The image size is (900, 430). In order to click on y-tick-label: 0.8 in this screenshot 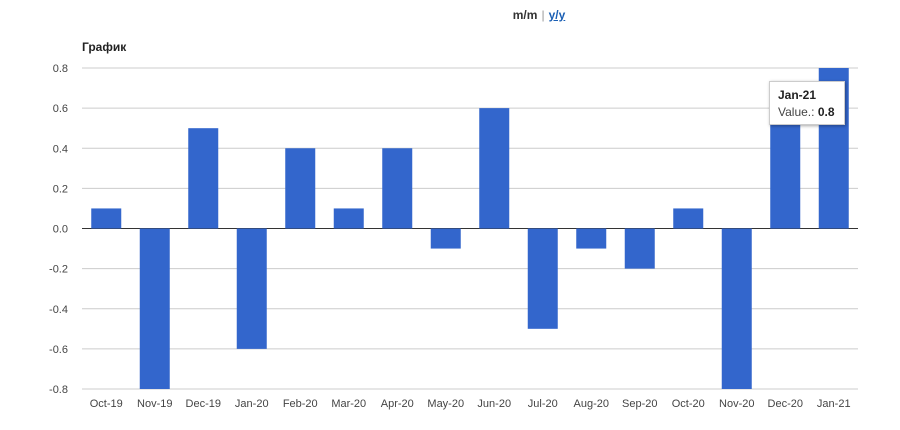, I will do `click(60, 69)`.